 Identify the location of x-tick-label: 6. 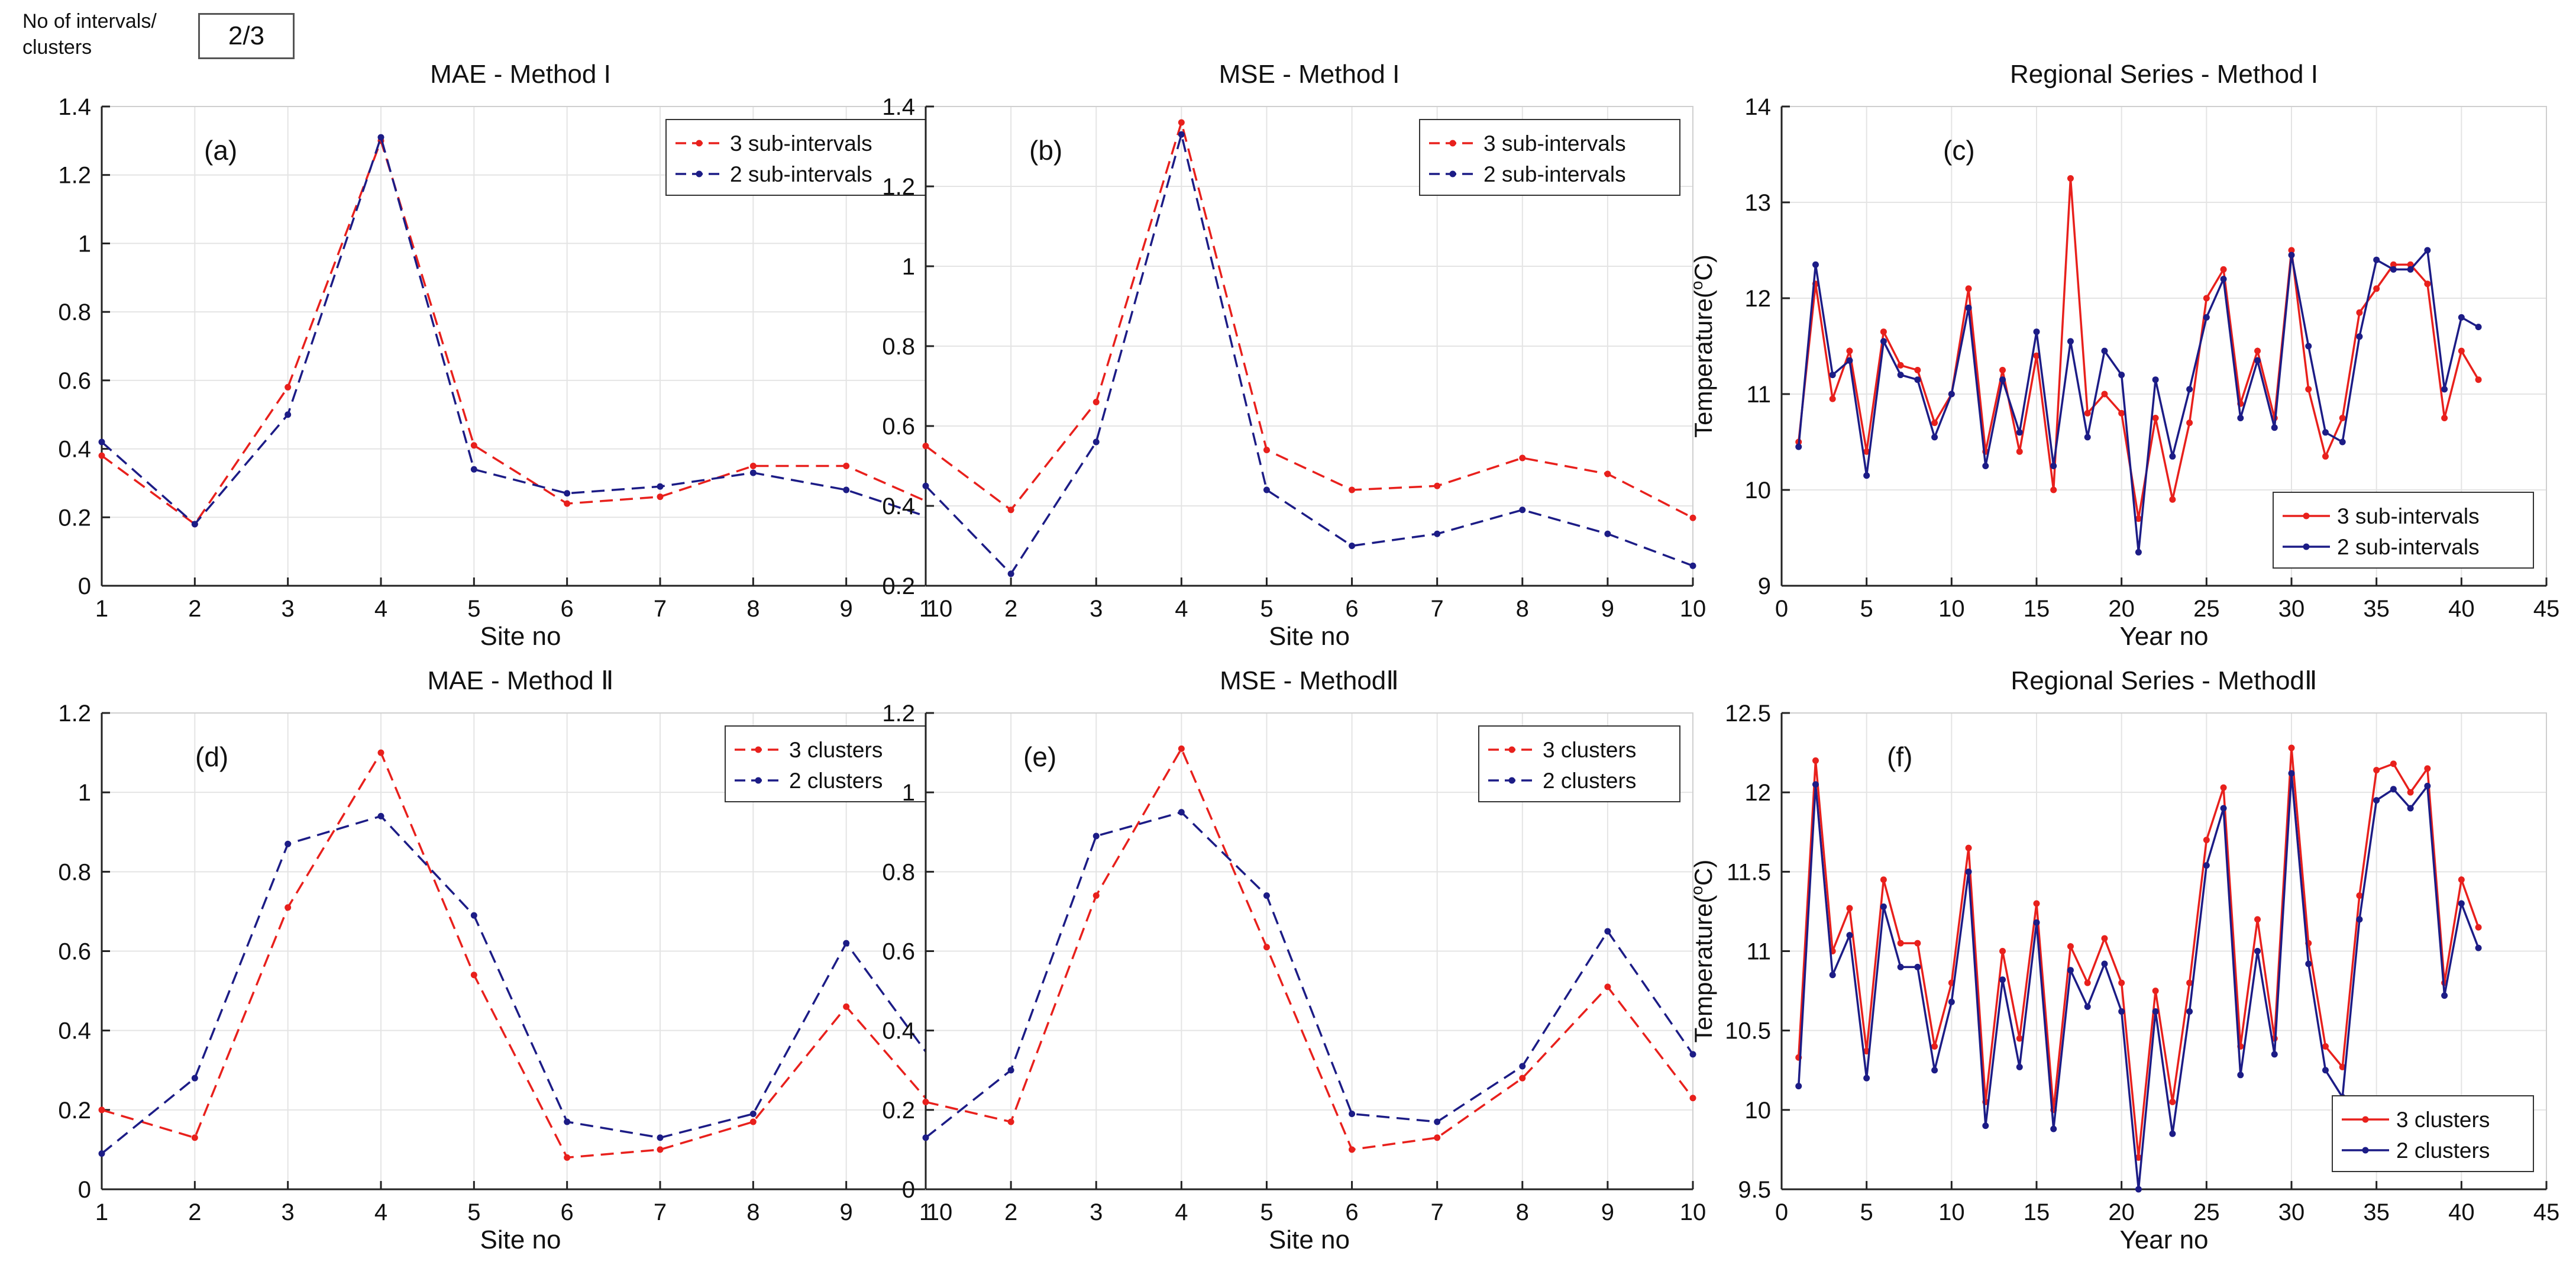
(567, 609).